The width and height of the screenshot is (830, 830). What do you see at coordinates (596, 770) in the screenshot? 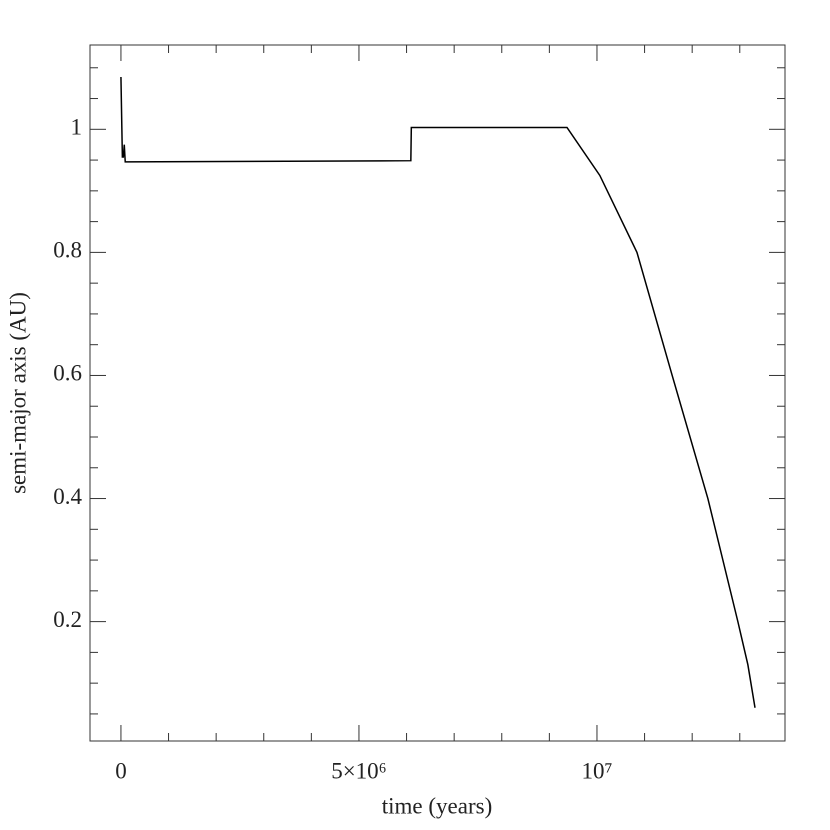
I see `x-tick-label: 10⁷` at bounding box center [596, 770].